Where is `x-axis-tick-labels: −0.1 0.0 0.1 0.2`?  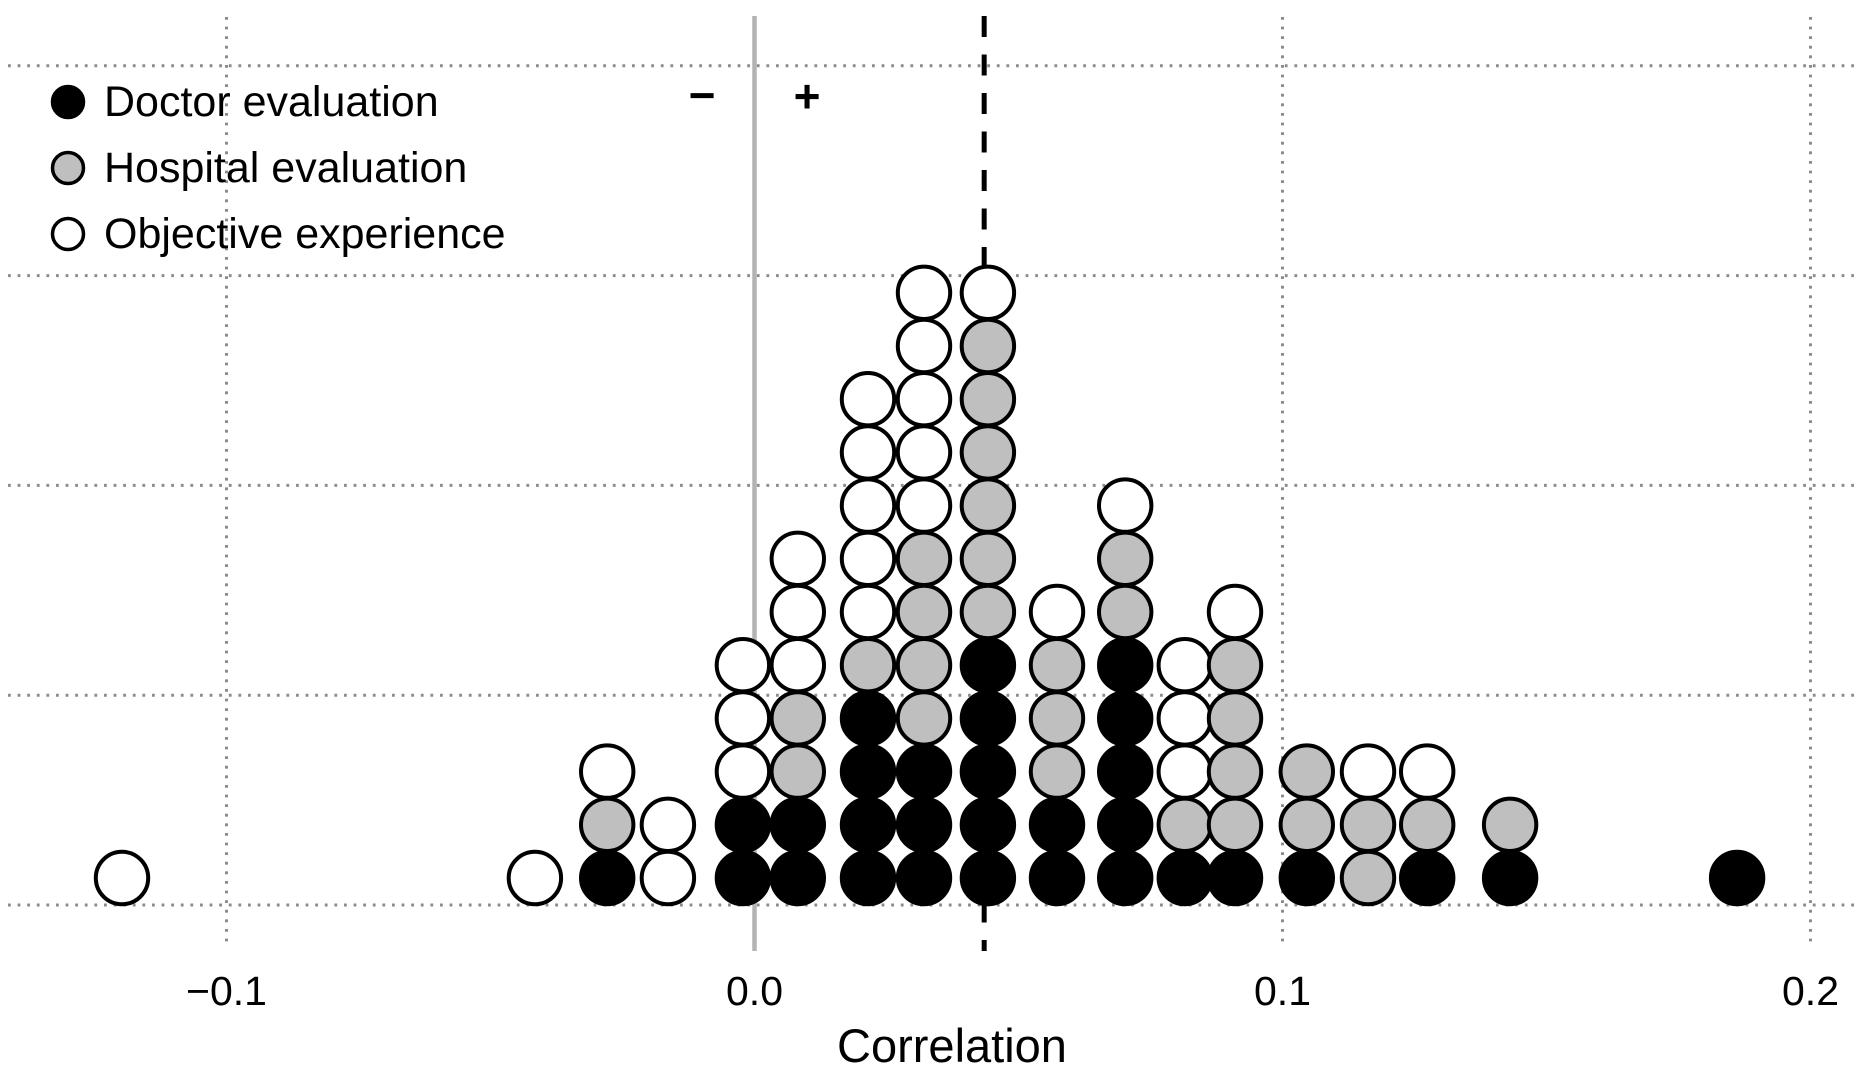 x-axis-tick-labels: −0.1 0.0 0.1 0.2 is located at coordinates (1012, 991).